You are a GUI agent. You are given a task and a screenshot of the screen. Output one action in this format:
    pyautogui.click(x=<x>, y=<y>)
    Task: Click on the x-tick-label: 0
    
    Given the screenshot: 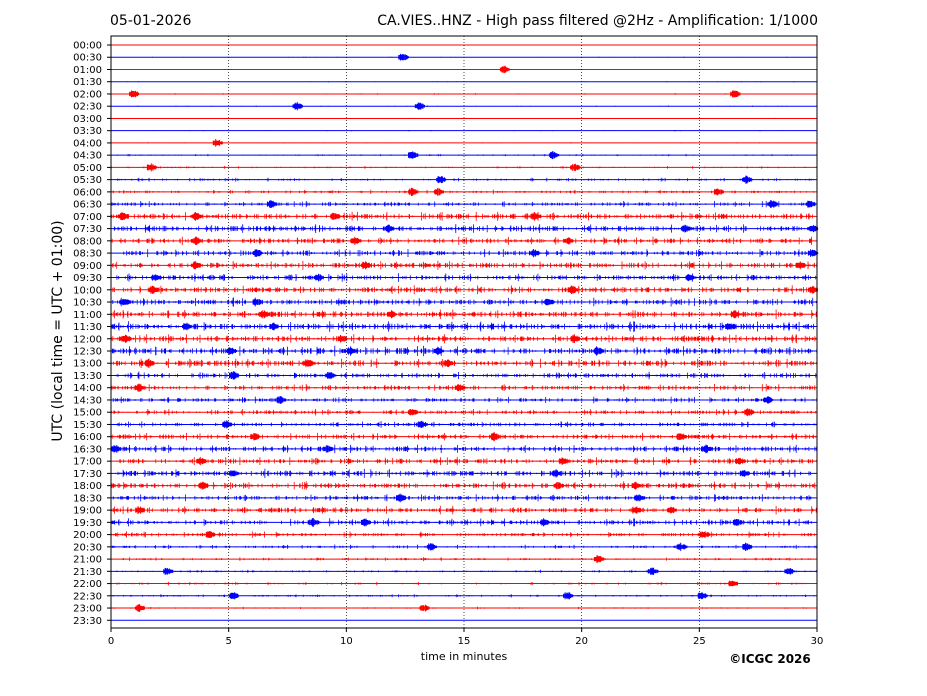 What is the action you would take?
    pyautogui.click(x=111, y=641)
    